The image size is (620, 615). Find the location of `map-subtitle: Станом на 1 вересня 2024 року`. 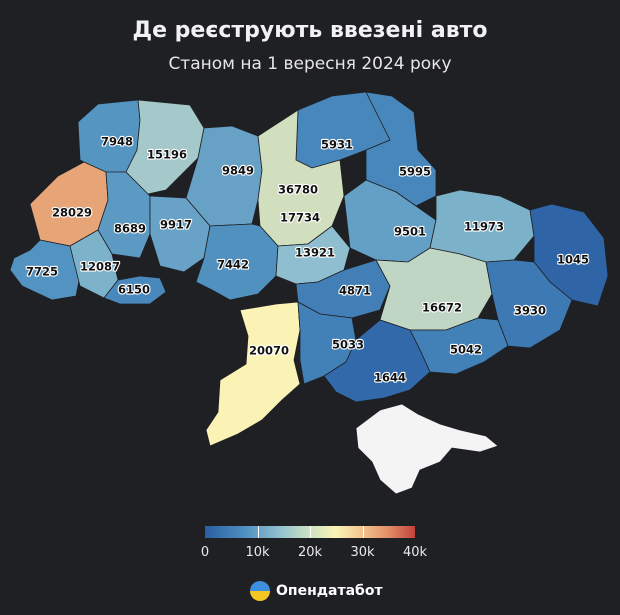

map-subtitle: Станом на 1 вересня 2024 року is located at coordinates (310, 64).